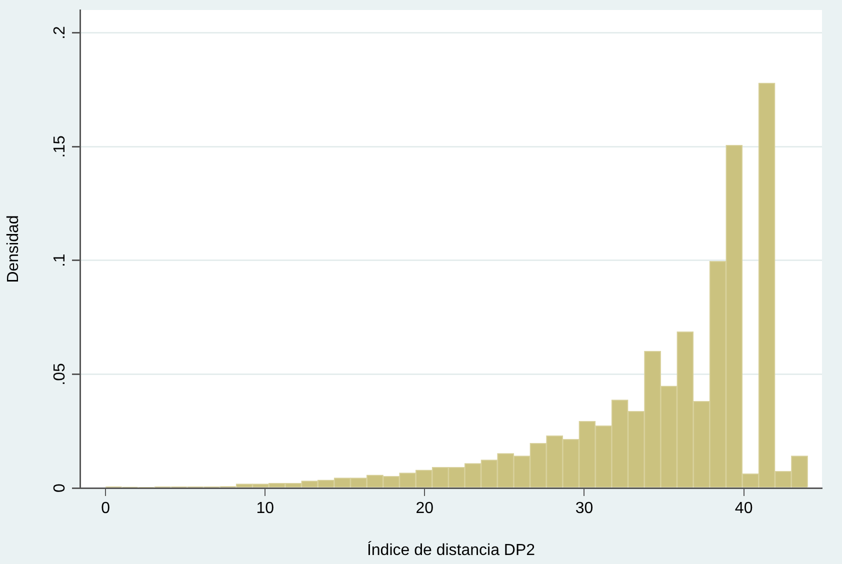 This screenshot has height=564, width=842. What do you see at coordinates (105, 509) in the screenshot?
I see `x-tick-label: 0` at bounding box center [105, 509].